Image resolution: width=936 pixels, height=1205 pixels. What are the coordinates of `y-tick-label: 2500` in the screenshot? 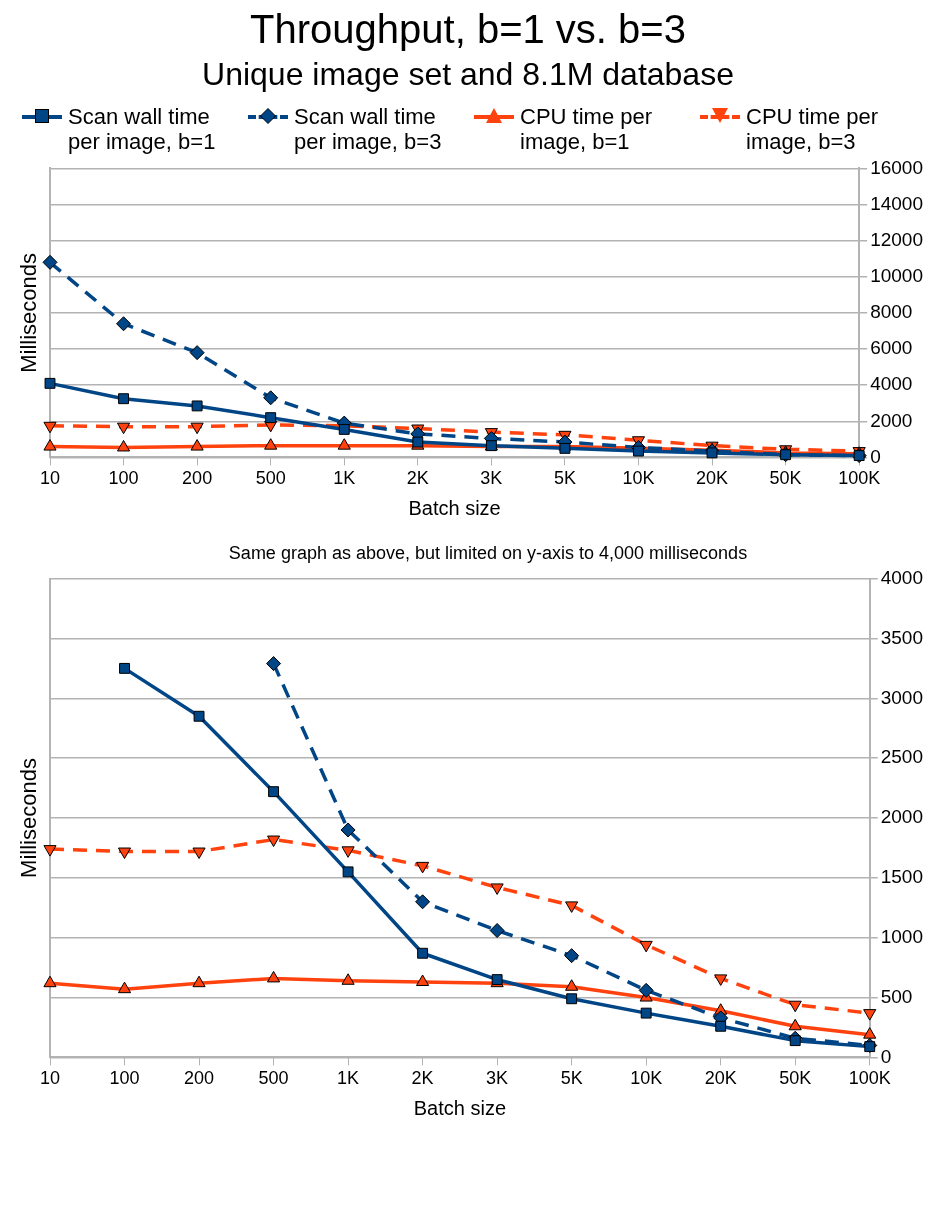 It's located at (902, 757).